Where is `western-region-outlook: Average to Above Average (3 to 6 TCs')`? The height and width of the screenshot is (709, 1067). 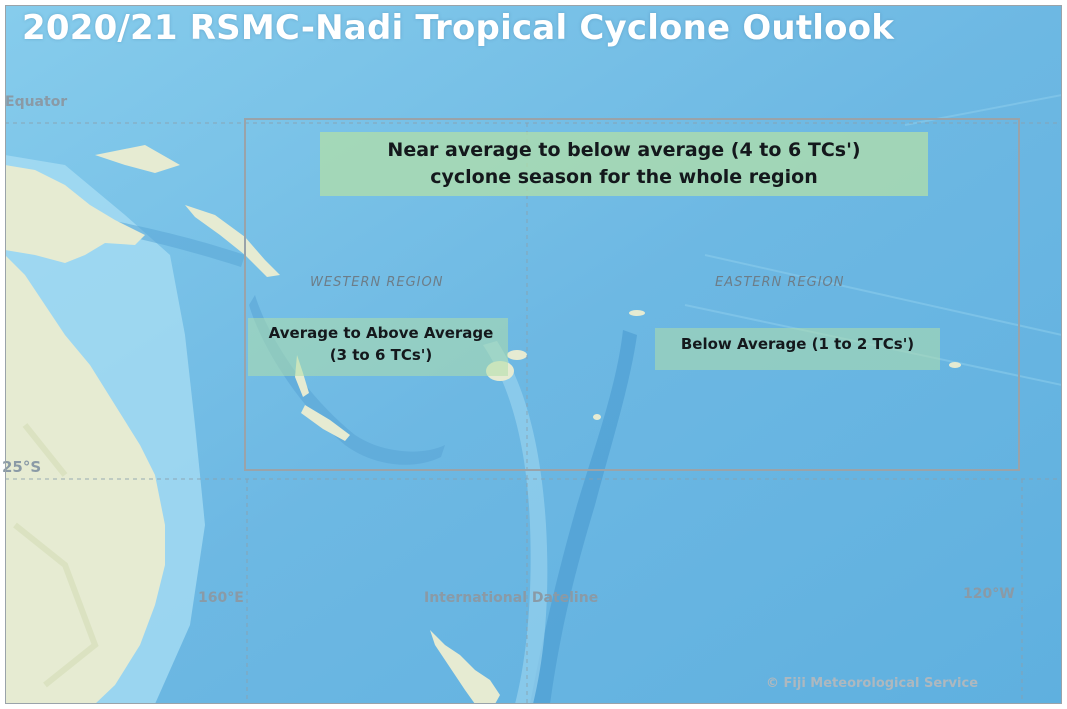 western-region-outlook: Average to Above Average (3 to 6 TCs') is located at coordinates (381, 344).